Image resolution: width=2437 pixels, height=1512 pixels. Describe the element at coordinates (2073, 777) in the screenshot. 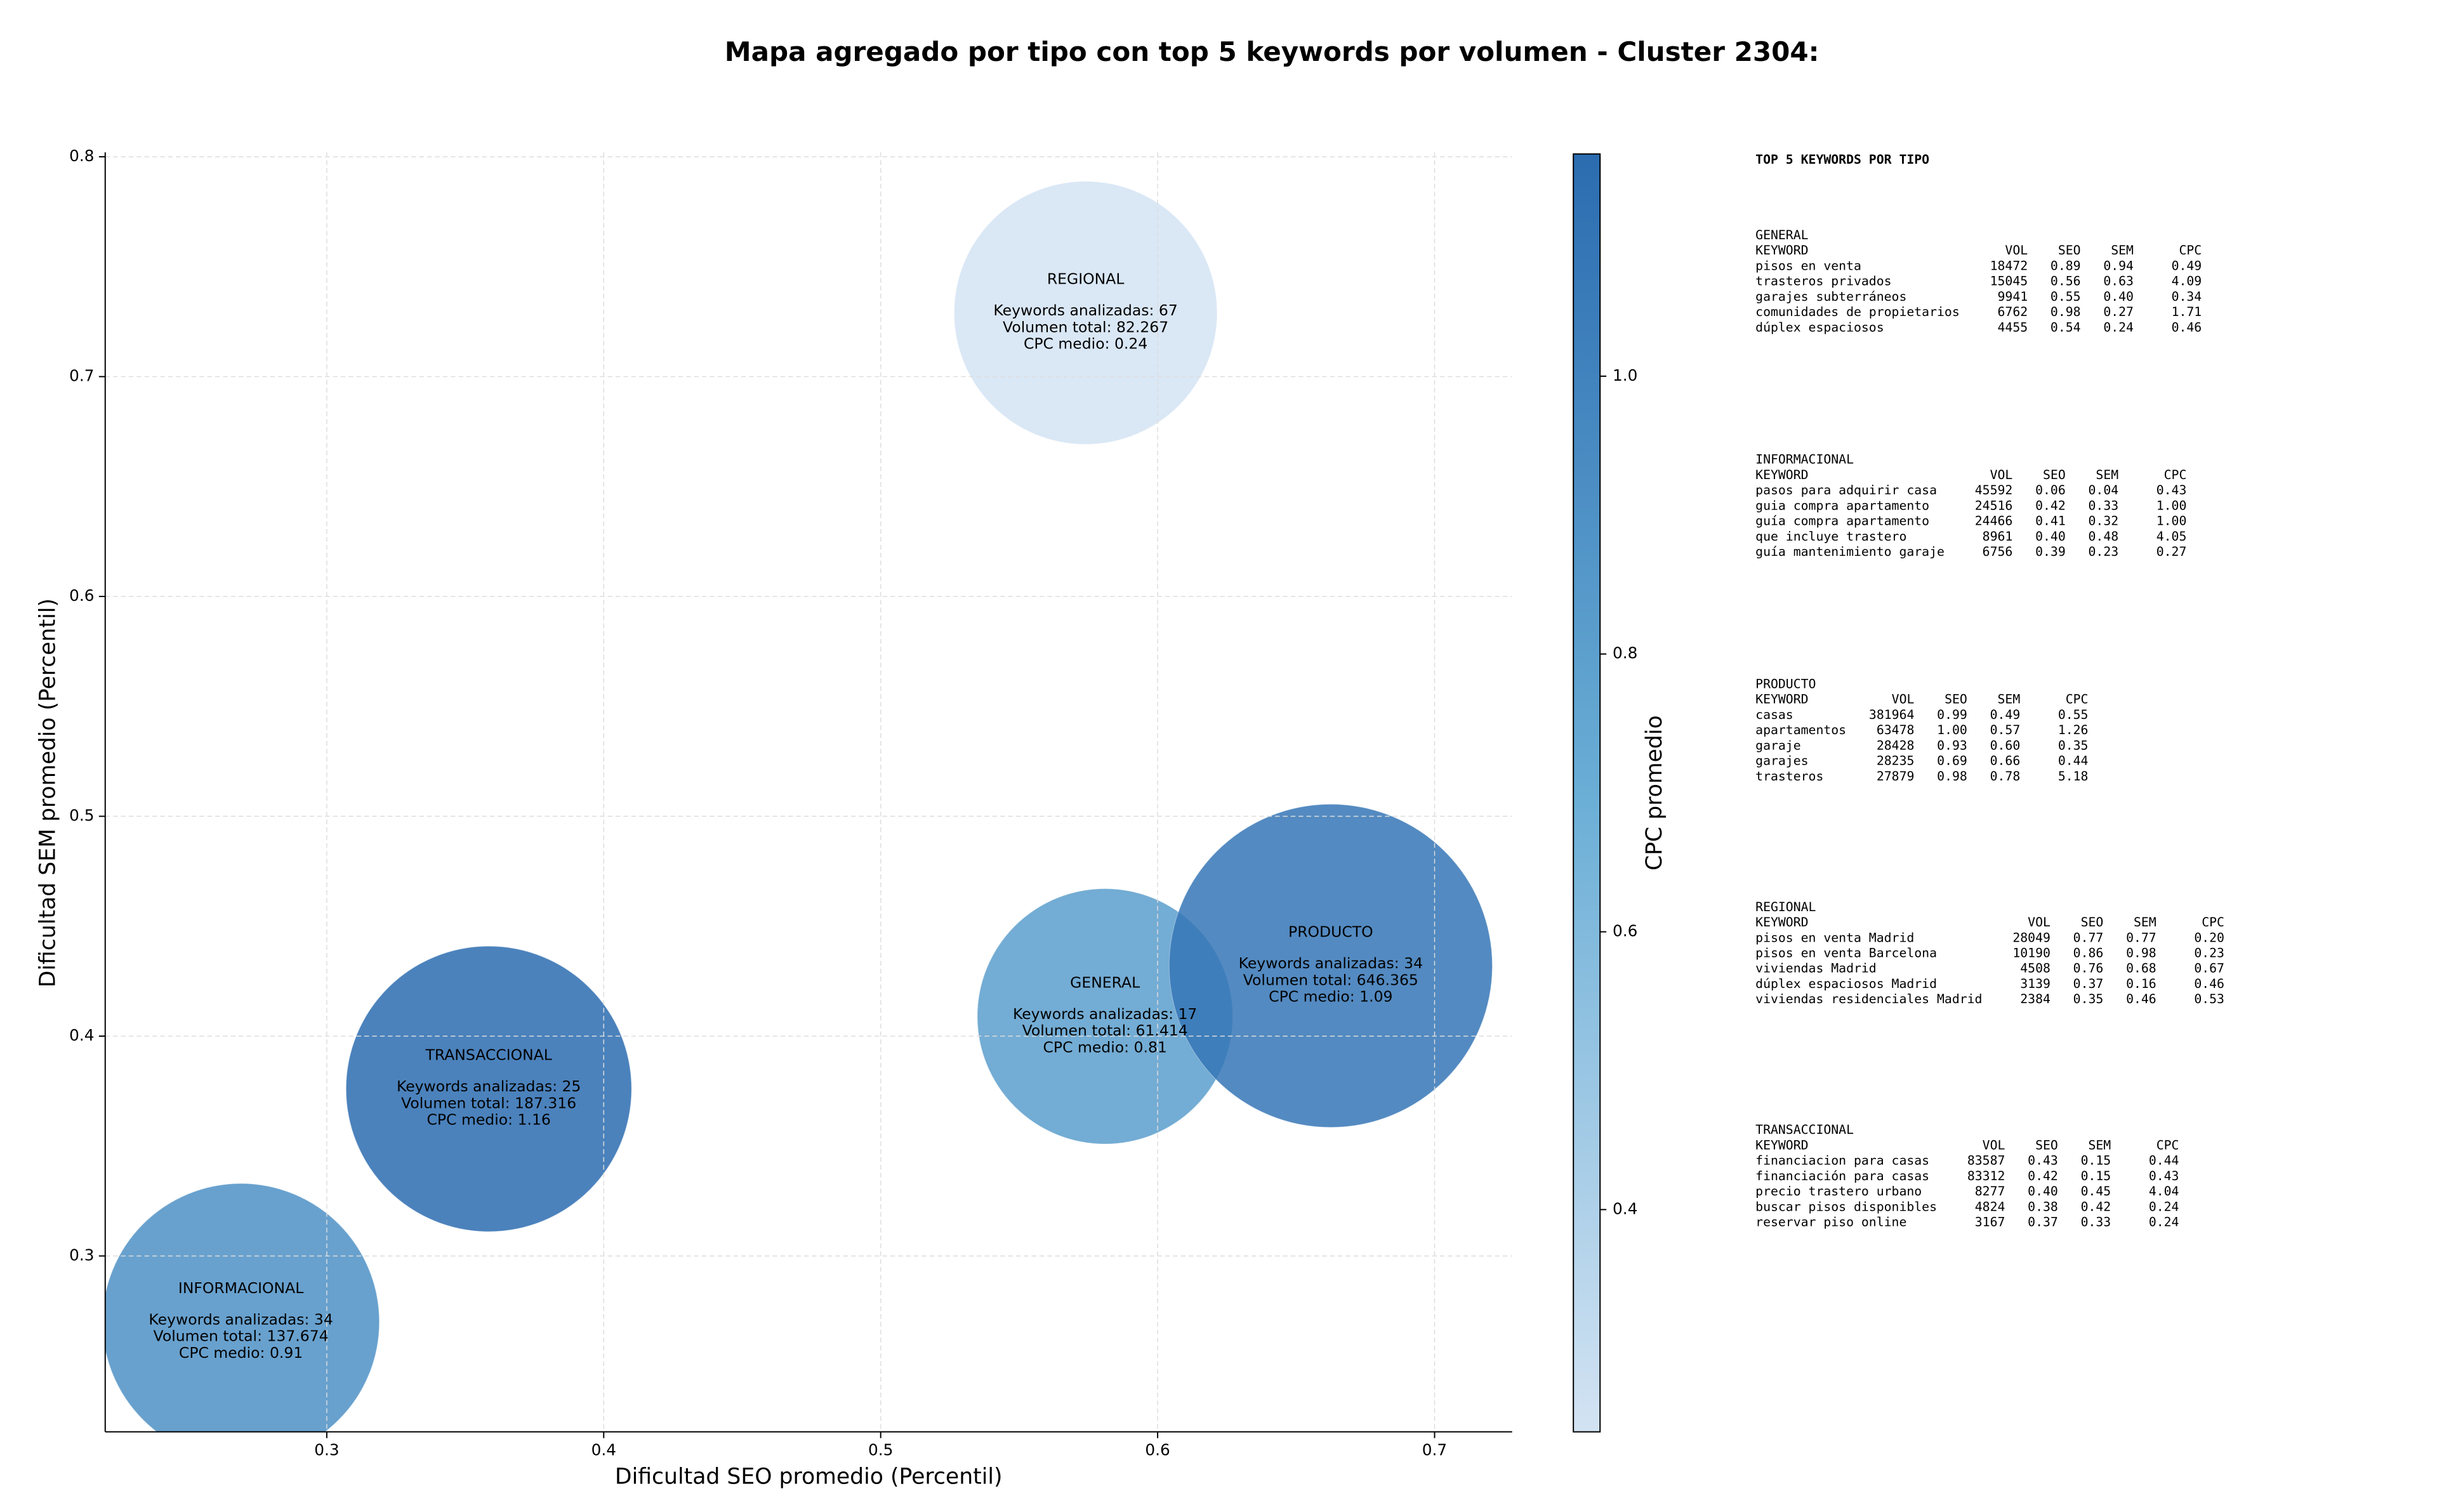

I see `table-cell: 5.18` at that location.